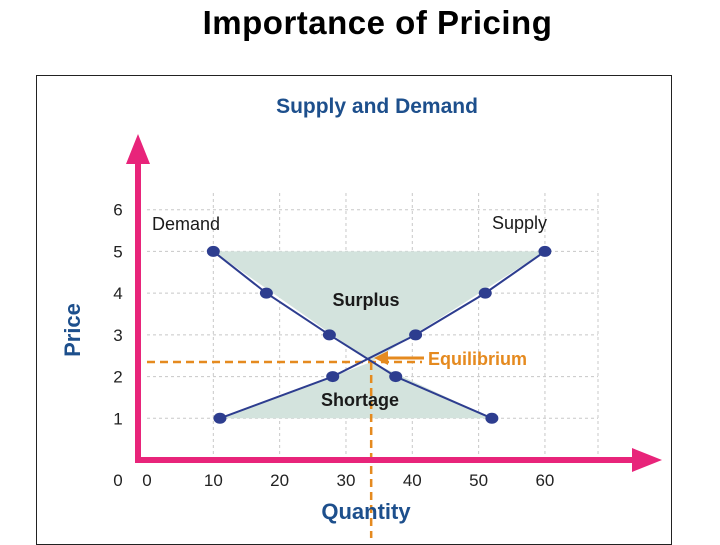 The width and height of the screenshot is (720, 545). What do you see at coordinates (478, 480) in the screenshot?
I see `x-tick-label: 50` at bounding box center [478, 480].